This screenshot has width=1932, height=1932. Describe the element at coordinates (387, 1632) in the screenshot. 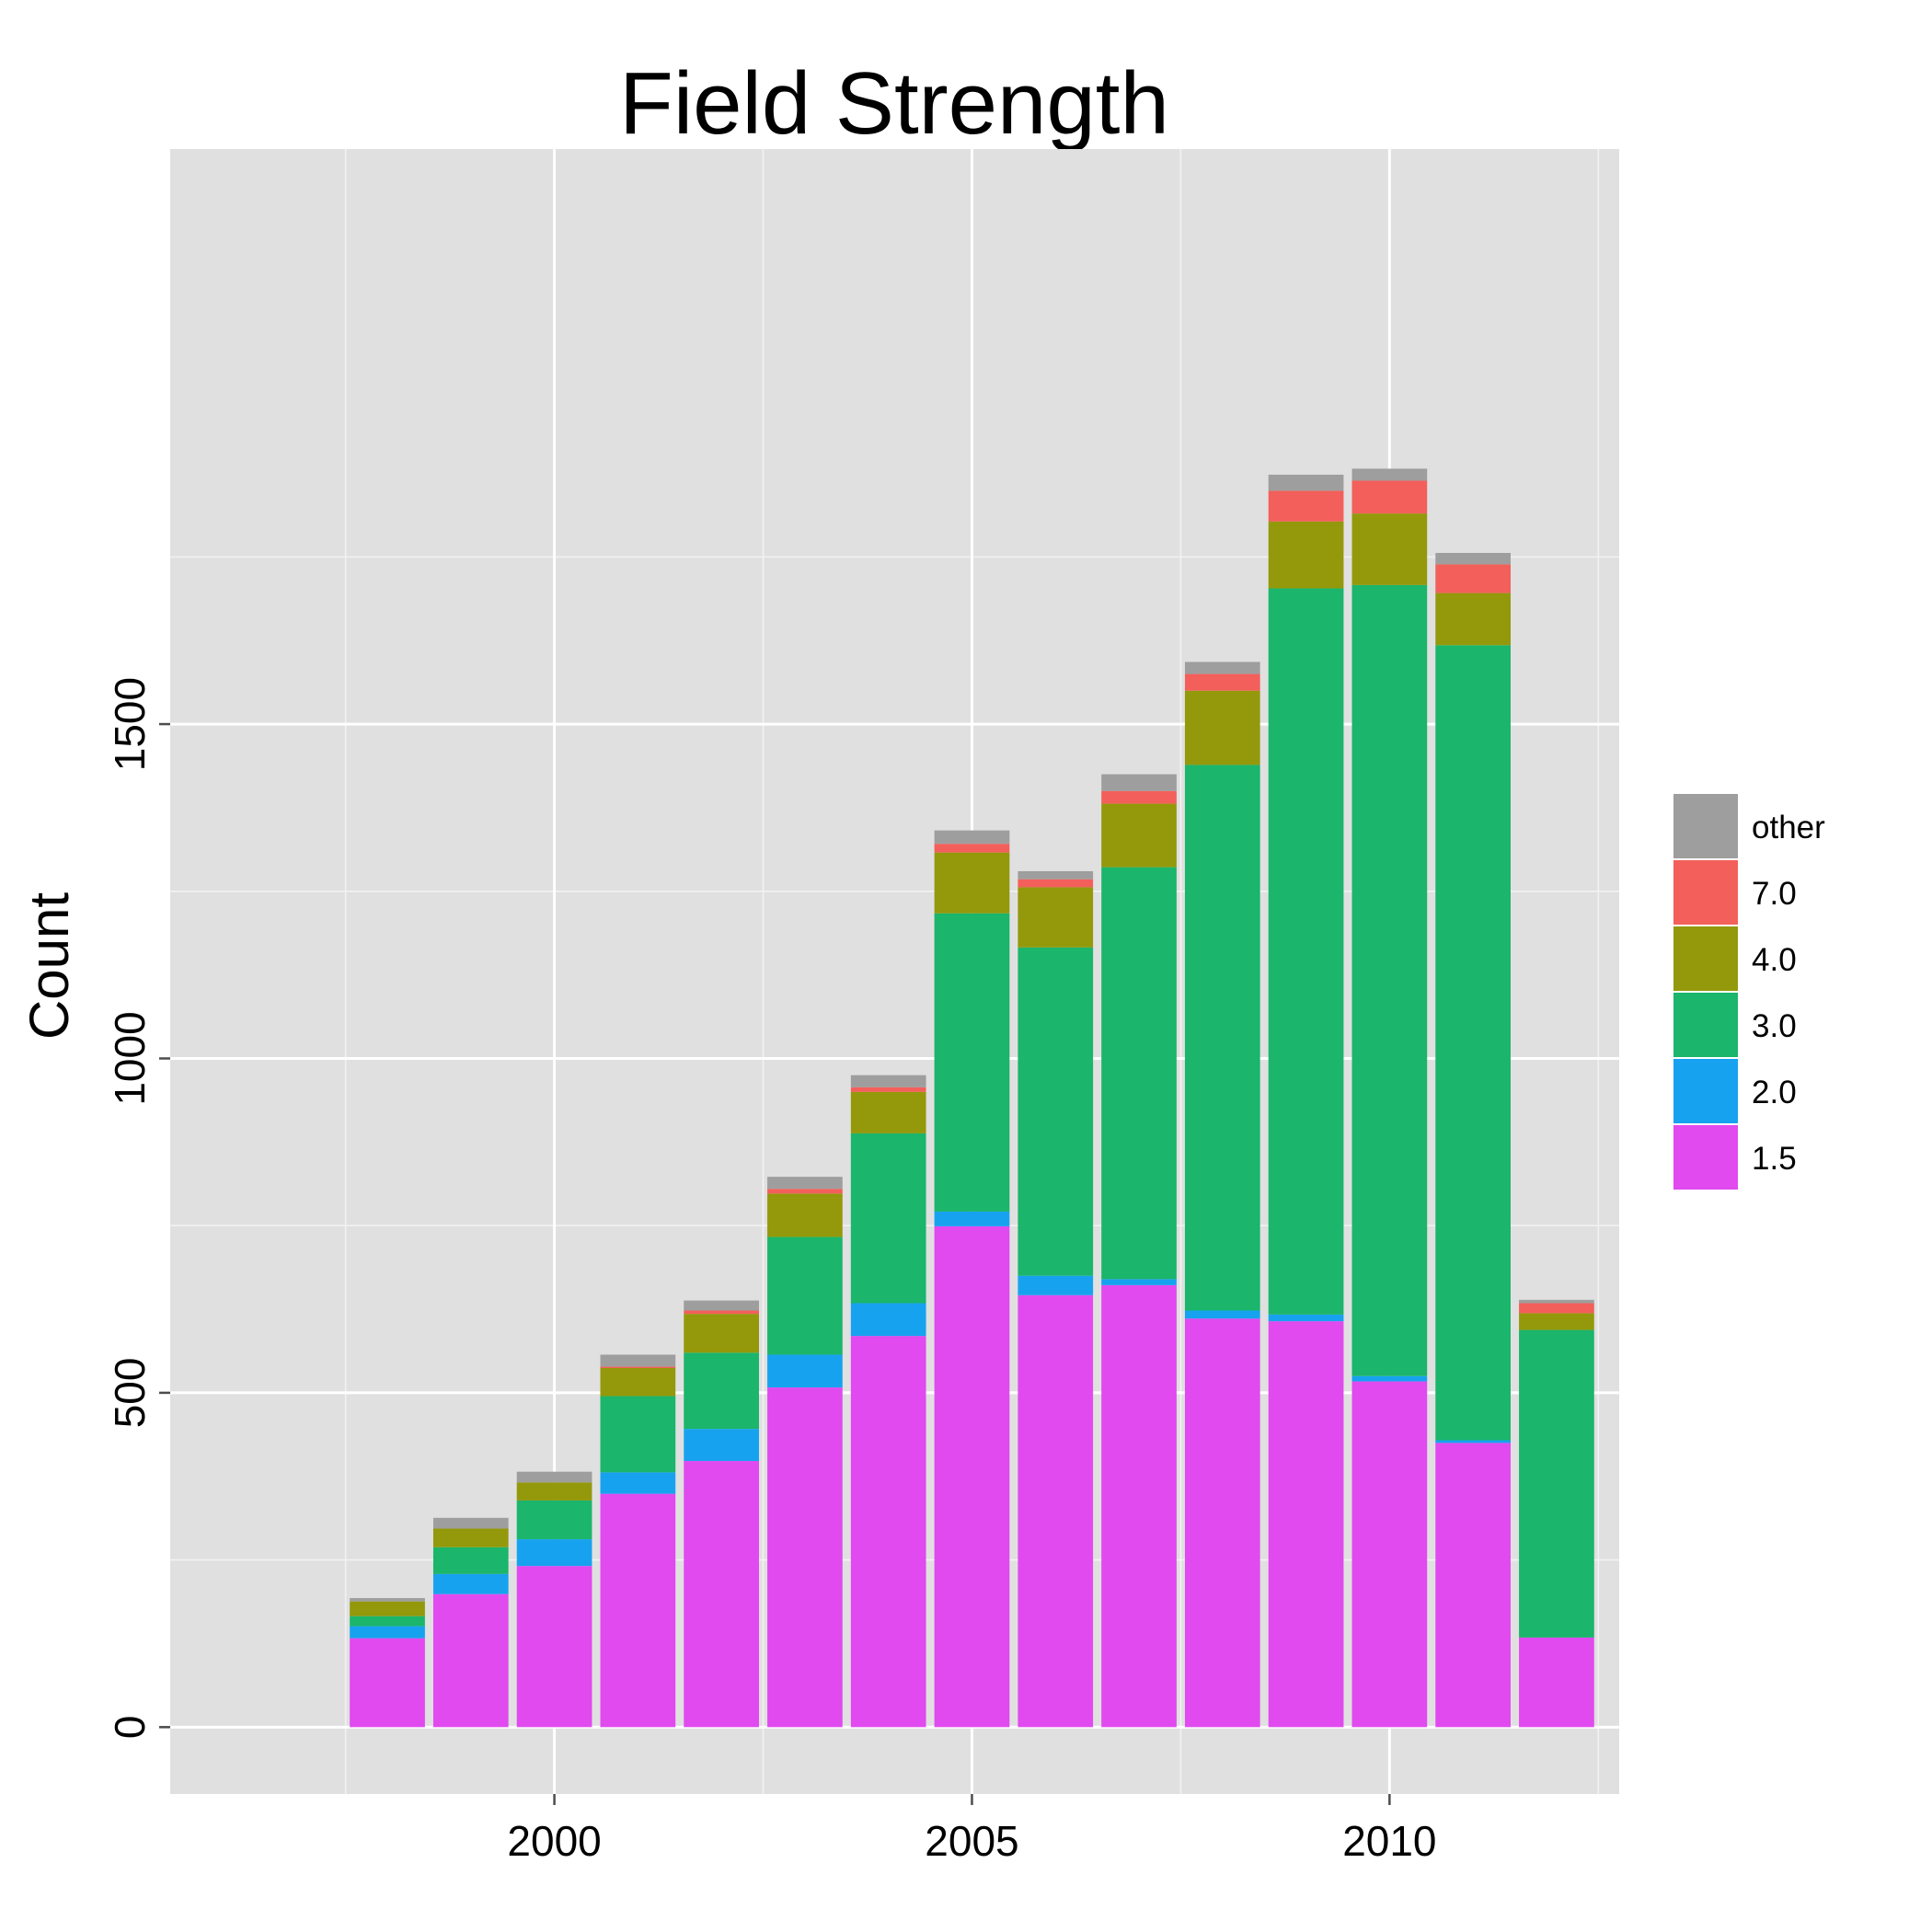

I see `bar-segment-1998-2.0` at that location.